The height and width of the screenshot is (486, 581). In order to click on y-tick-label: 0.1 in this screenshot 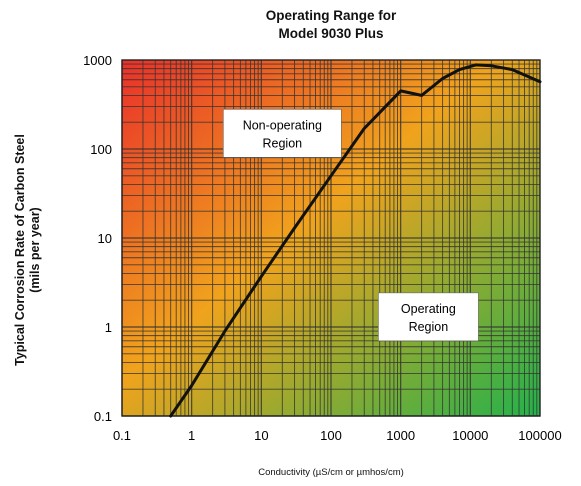, I will do `click(103, 416)`.